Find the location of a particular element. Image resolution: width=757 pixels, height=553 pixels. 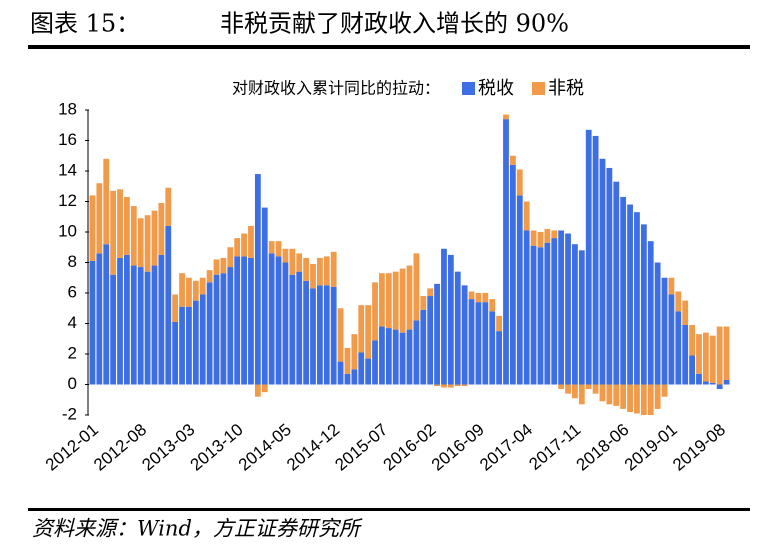

y-tick-label: -2 is located at coordinates (69, 413).